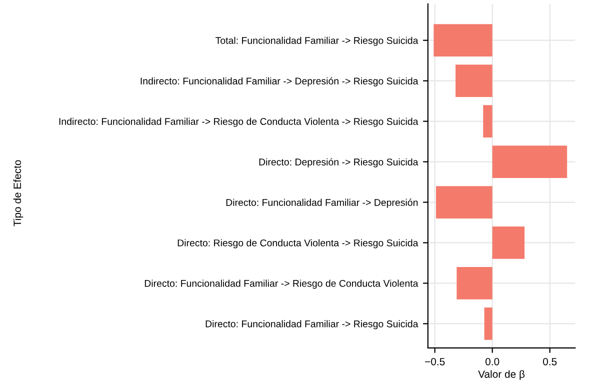  What do you see at coordinates (18, 193) in the screenshot?
I see `y-axis-title: Tipo de Efecto` at bounding box center [18, 193].